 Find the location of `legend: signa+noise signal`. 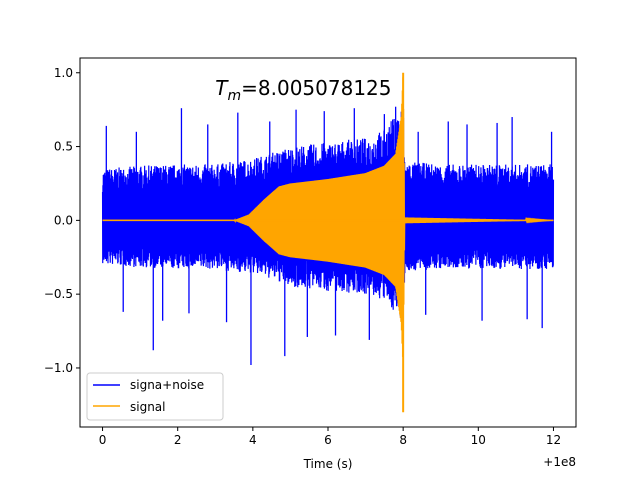

legend: signa+noise signal is located at coordinates (155, 396).